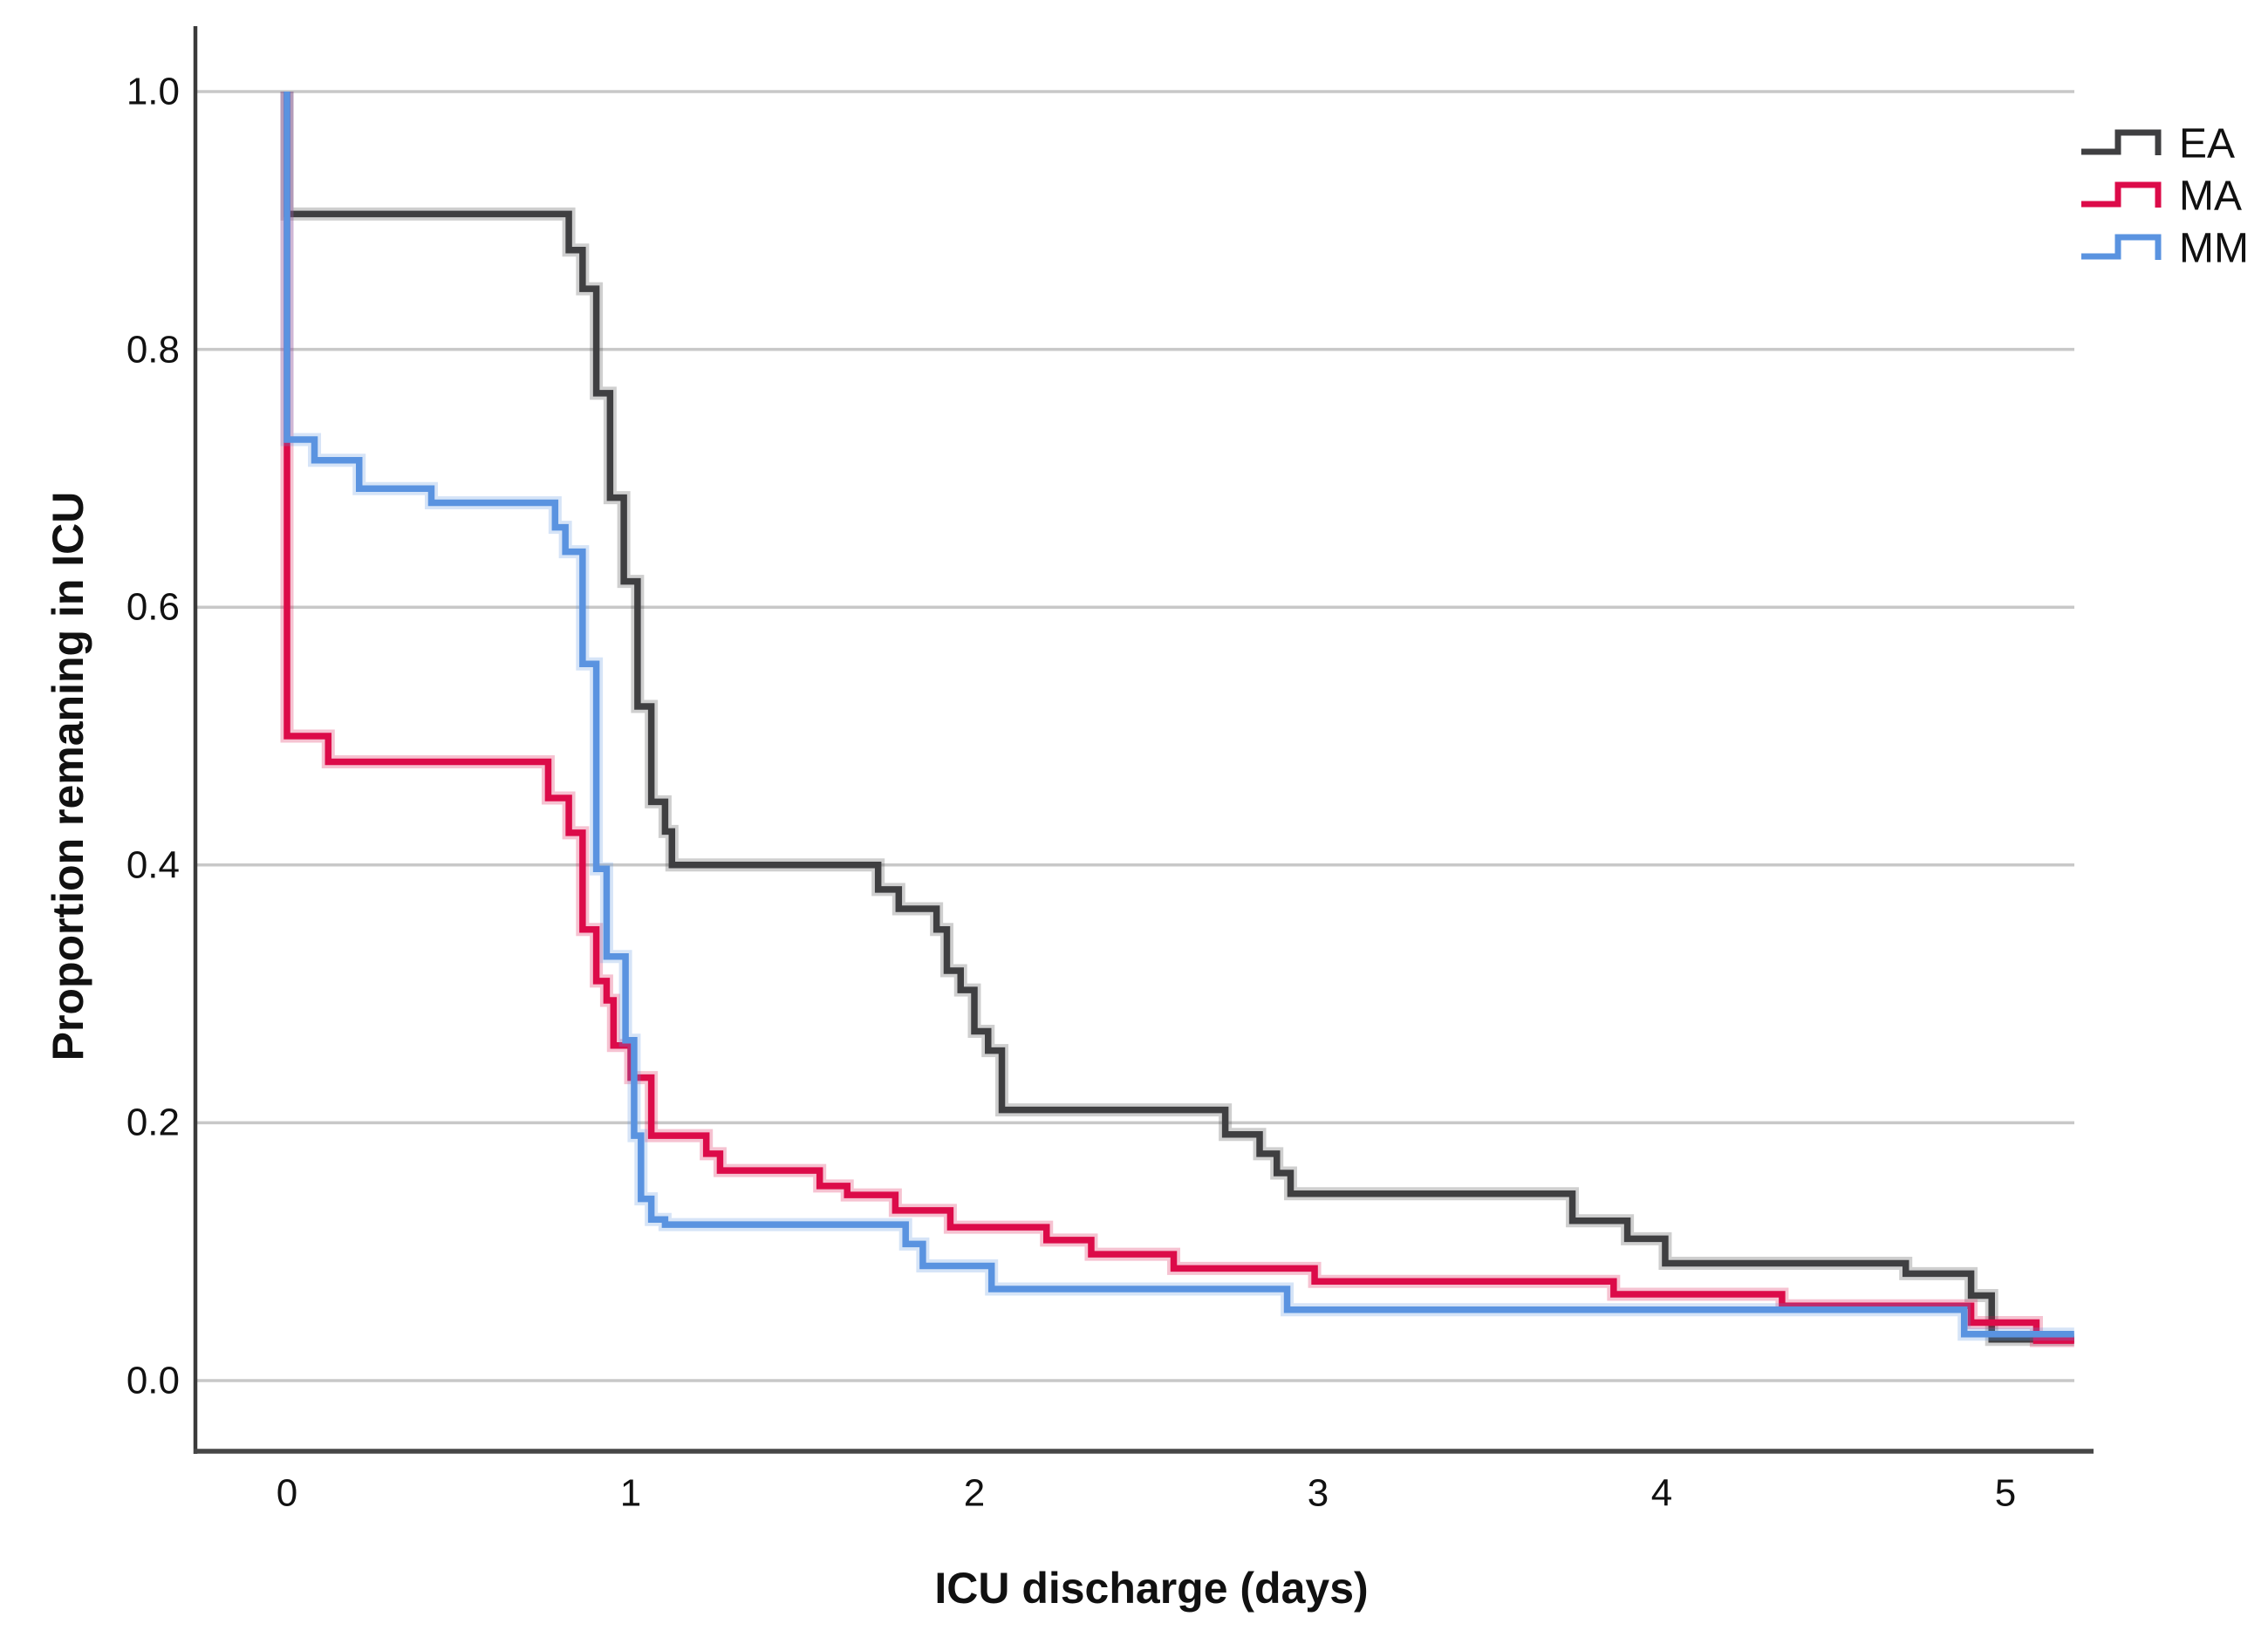 The height and width of the screenshot is (1637, 2268). Describe the element at coordinates (1319, 1493) in the screenshot. I see `x-tick-3: 3` at that location.